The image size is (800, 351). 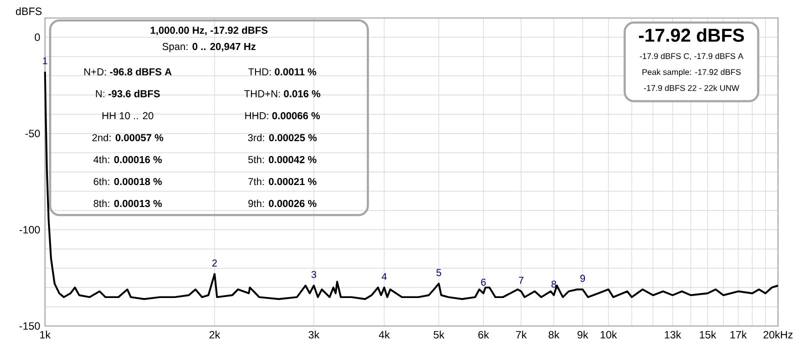 What do you see at coordinates (439, 272) in the screenshot?
I see `annotation: 5` at bounding box center [439, 272].